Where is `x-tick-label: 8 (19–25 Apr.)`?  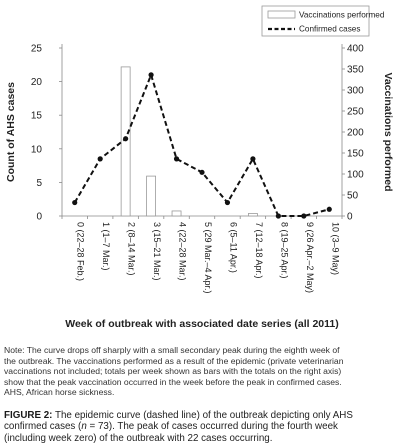 x-tick-label: 8 (19–25 Apr.) is located at coordinates (284, 250).